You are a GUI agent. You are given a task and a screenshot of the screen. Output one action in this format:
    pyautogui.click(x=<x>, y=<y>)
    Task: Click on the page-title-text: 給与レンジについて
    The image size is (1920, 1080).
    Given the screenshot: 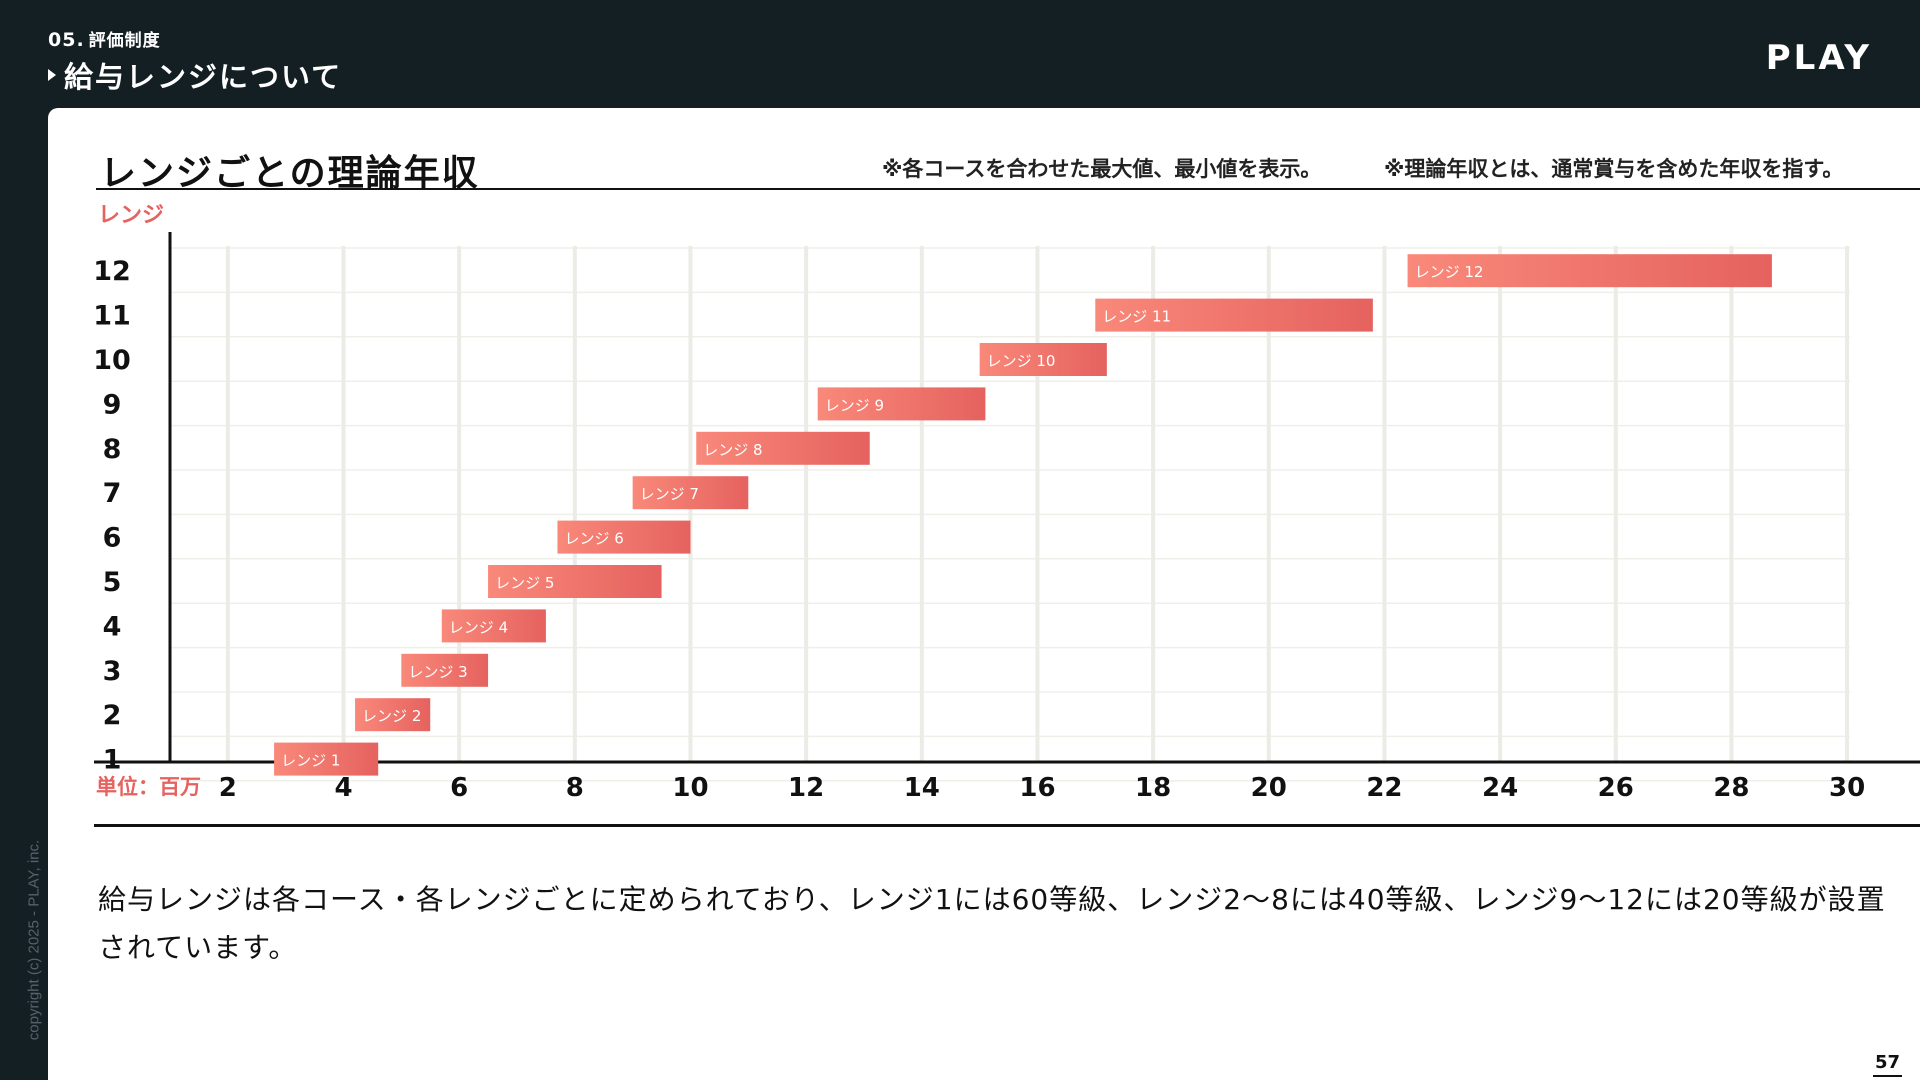 What is the action you would take?
    pyautogui.click(x=203, y=77)
    